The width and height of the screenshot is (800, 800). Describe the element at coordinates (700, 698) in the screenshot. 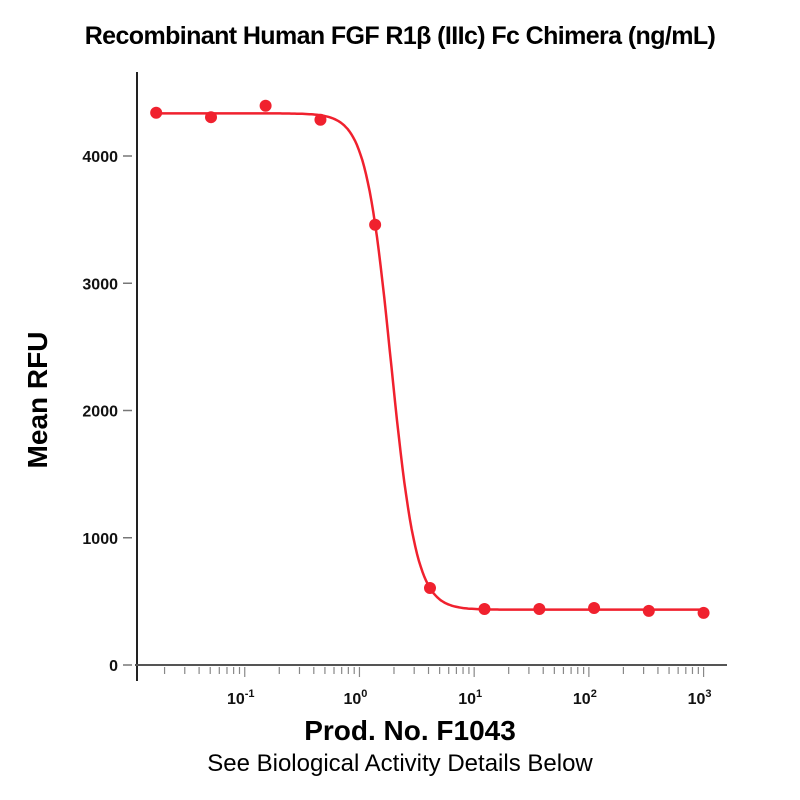

I see `x-tick-label: 10³` at that location.